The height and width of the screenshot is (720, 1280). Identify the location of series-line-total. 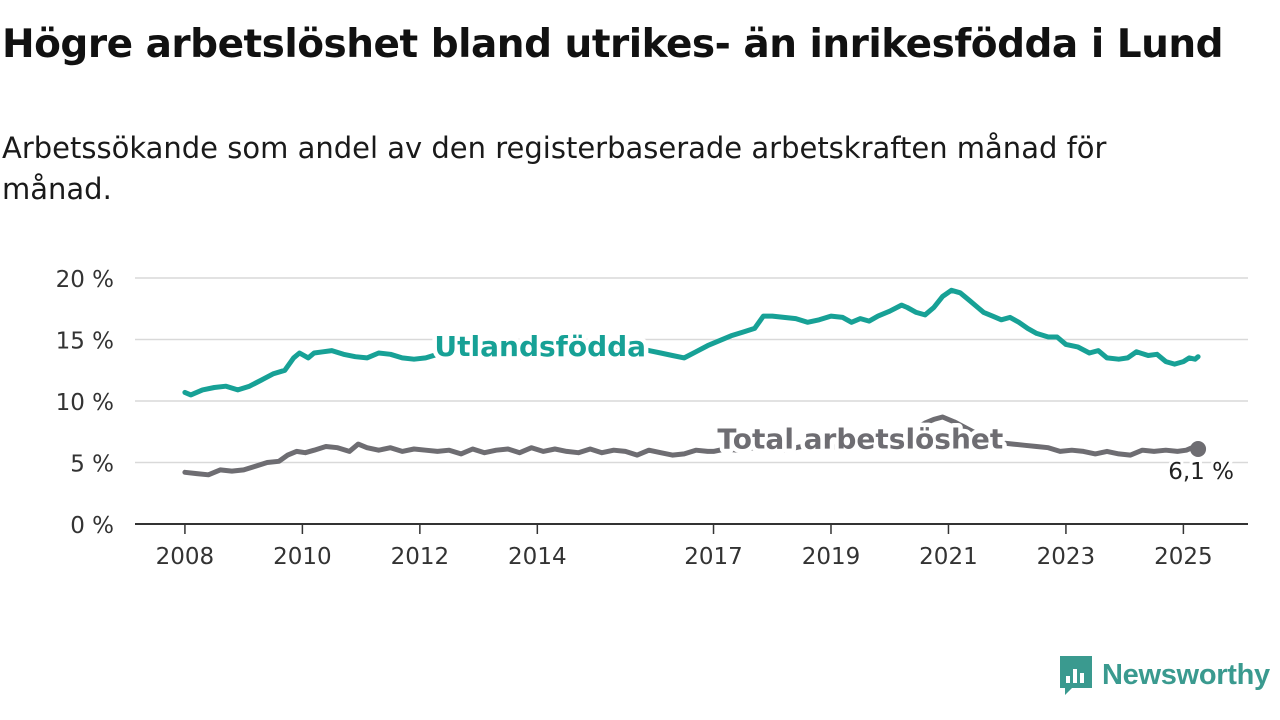
(691, 446).